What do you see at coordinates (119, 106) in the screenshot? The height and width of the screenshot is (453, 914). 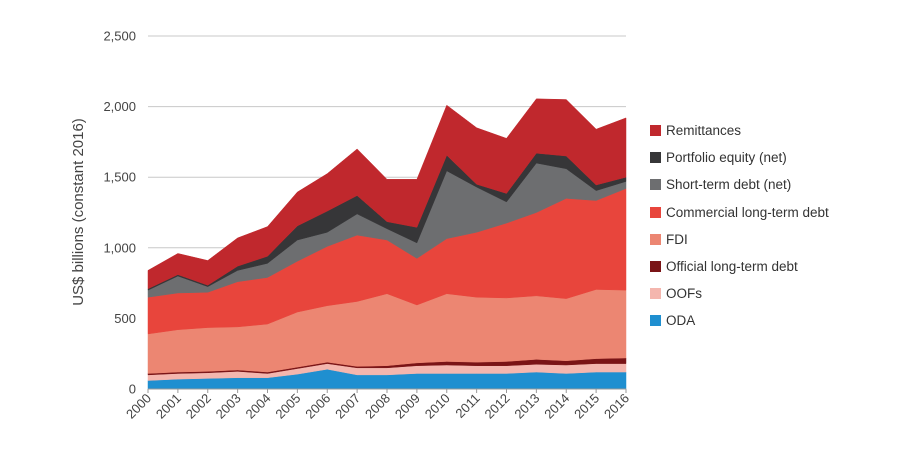 I see `y-tick-label: 2,000` at bounding box center [119, 106].